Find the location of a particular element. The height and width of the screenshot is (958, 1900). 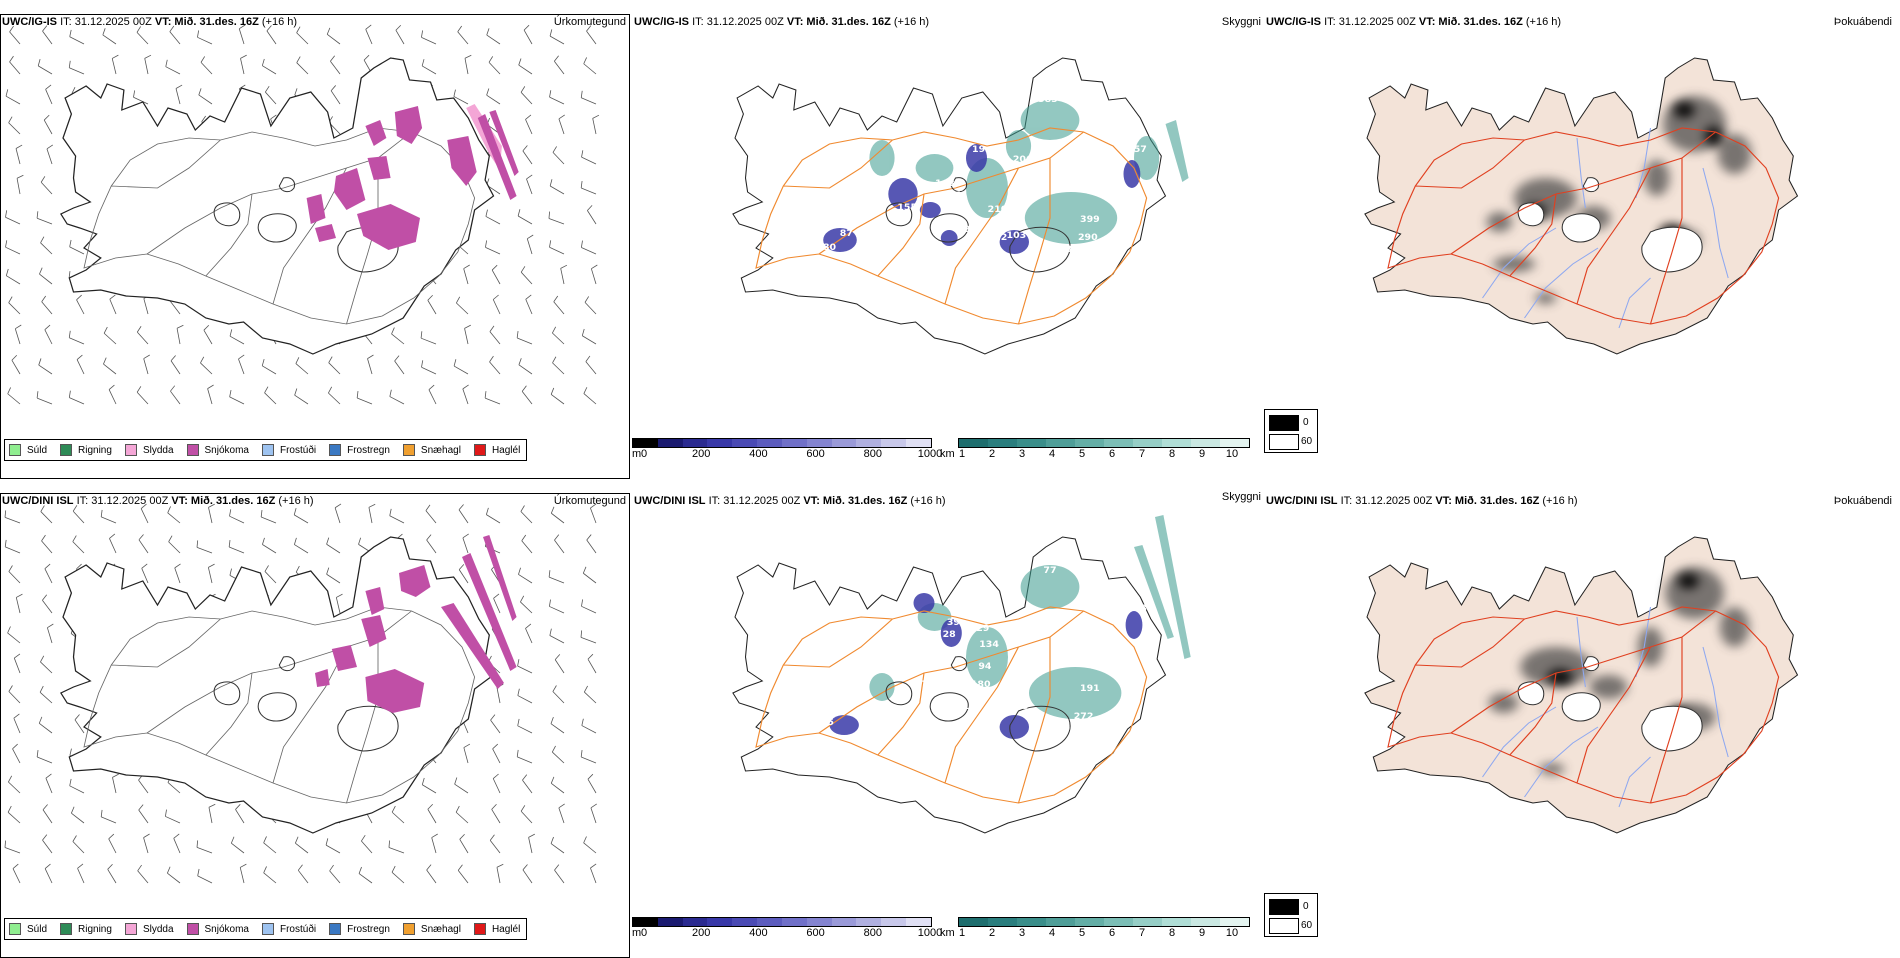

snow-bands-offshore is located at coordinates (478, 612).